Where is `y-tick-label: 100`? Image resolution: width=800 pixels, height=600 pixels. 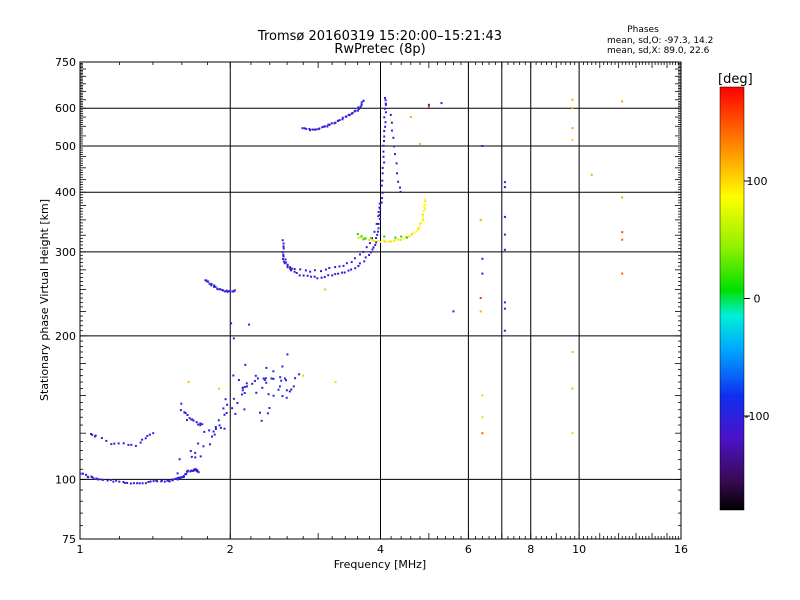
y-tick-label: 100 is located at coordinates (65, 479).